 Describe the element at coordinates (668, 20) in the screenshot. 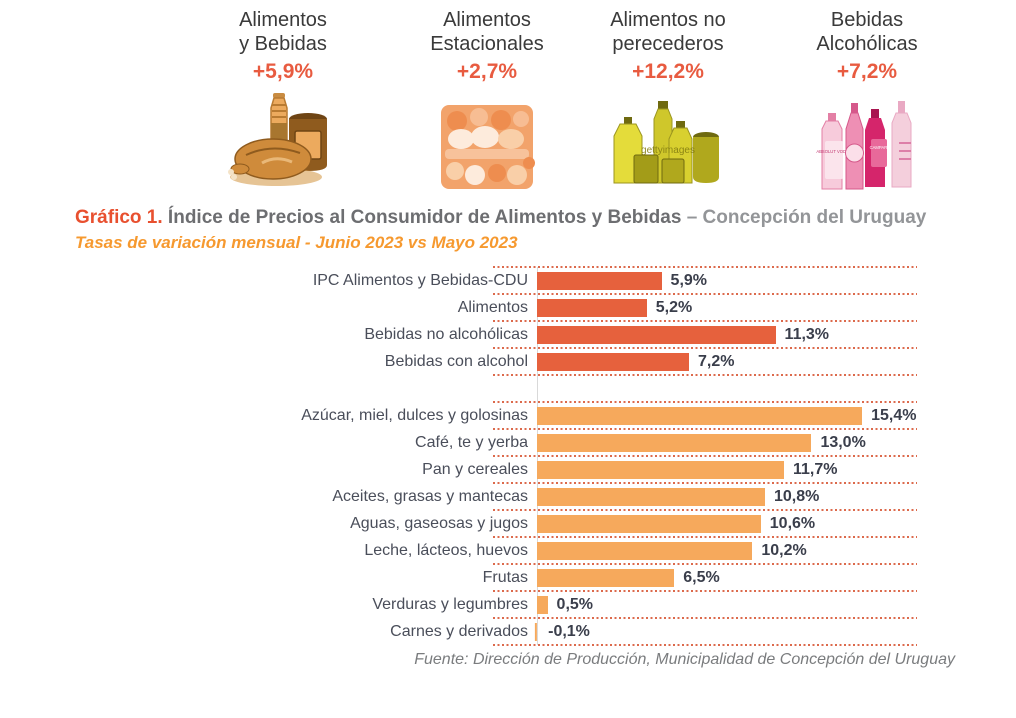

I see `card-title-line1: Alimentos no` at that location.